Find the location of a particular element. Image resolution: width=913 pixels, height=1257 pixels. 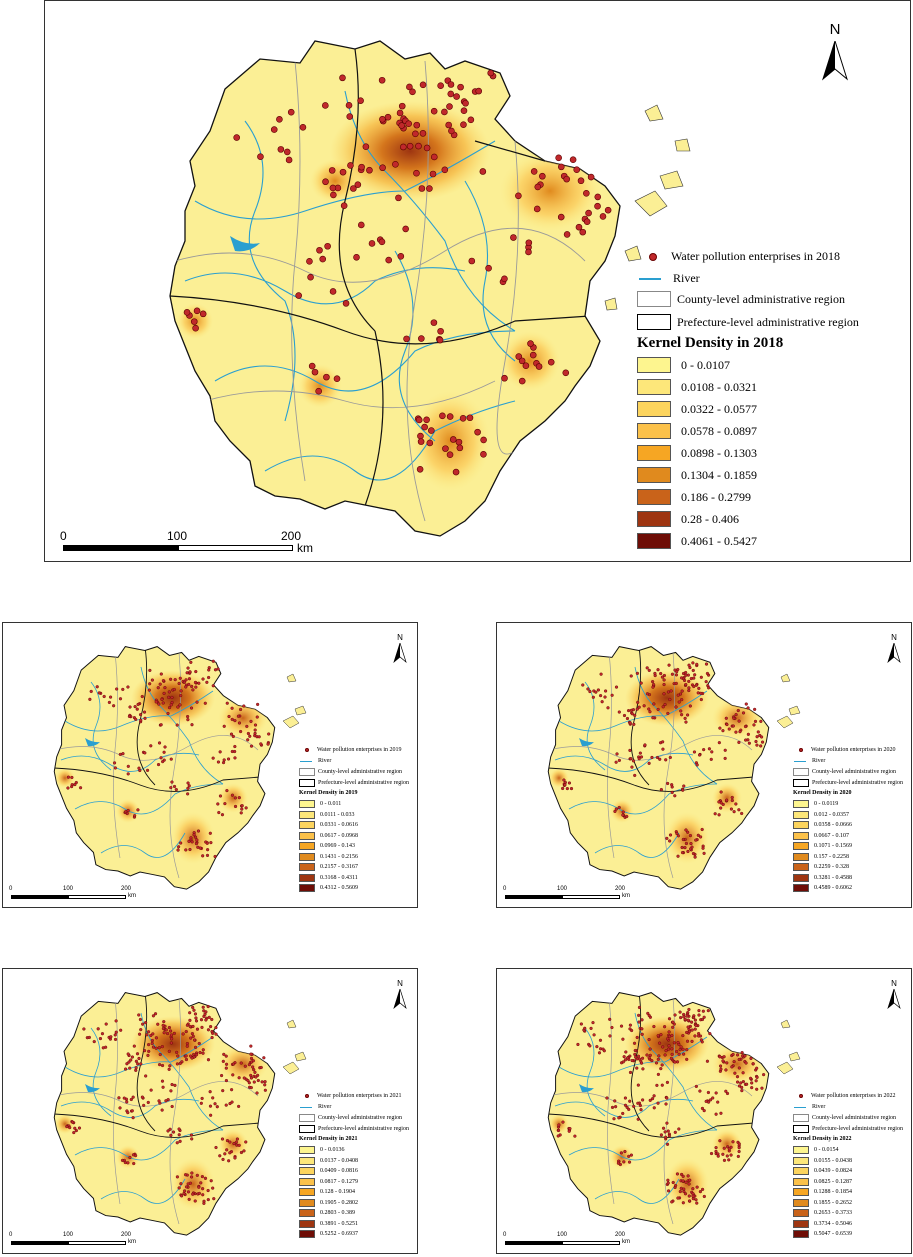

density-class-label: 0.0898 - 0.1303 is located at coordinates (719, 452).